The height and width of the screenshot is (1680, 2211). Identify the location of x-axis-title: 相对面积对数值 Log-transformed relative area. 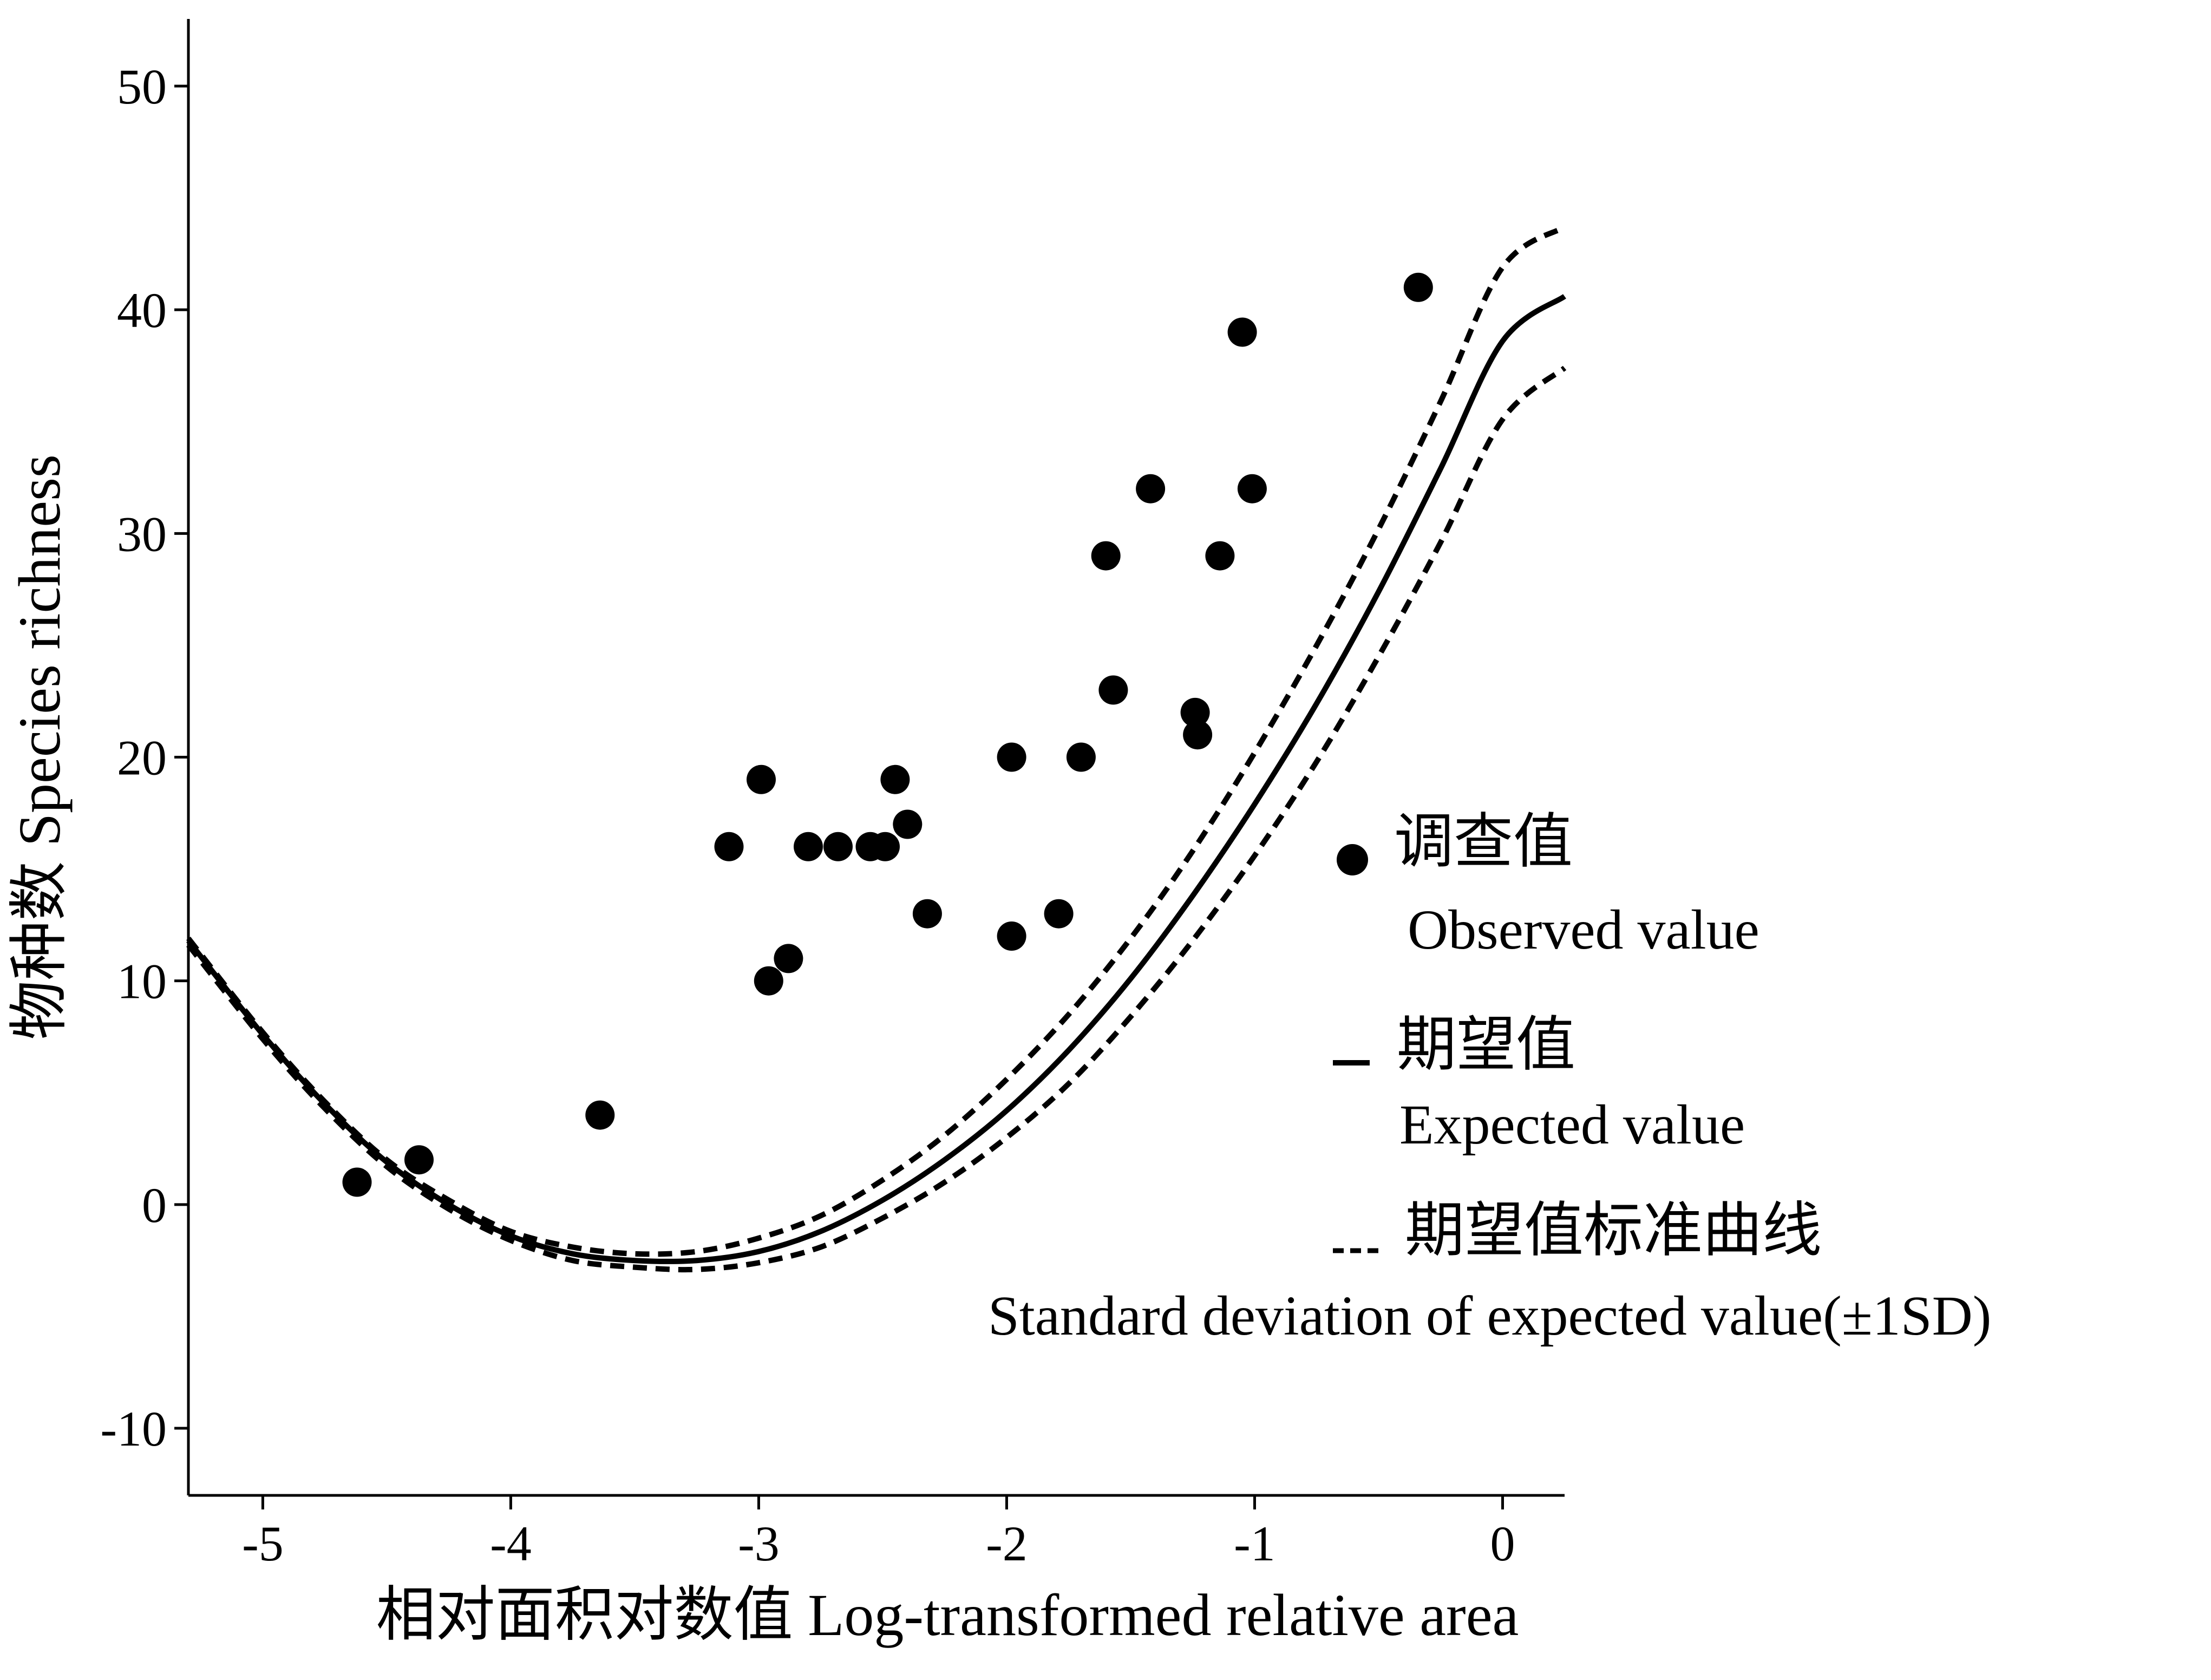
(947, 1615).